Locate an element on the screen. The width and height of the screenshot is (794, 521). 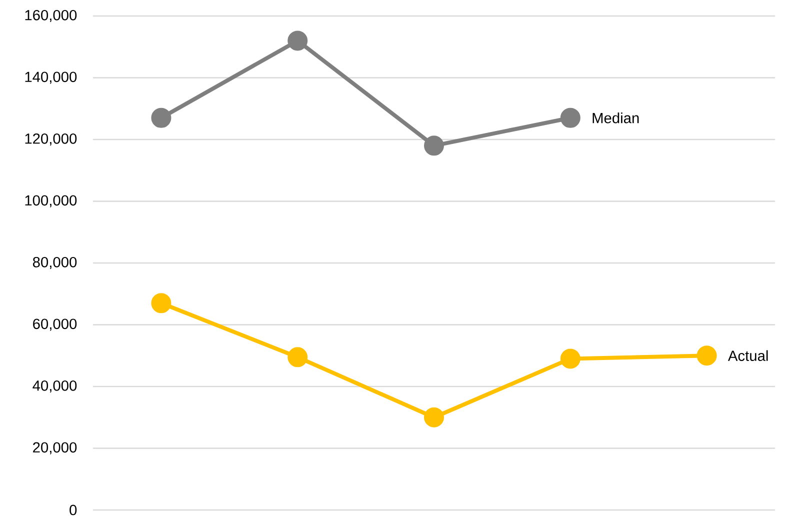
y-tick-label: 140,000 is located at coordinates (51, 78).